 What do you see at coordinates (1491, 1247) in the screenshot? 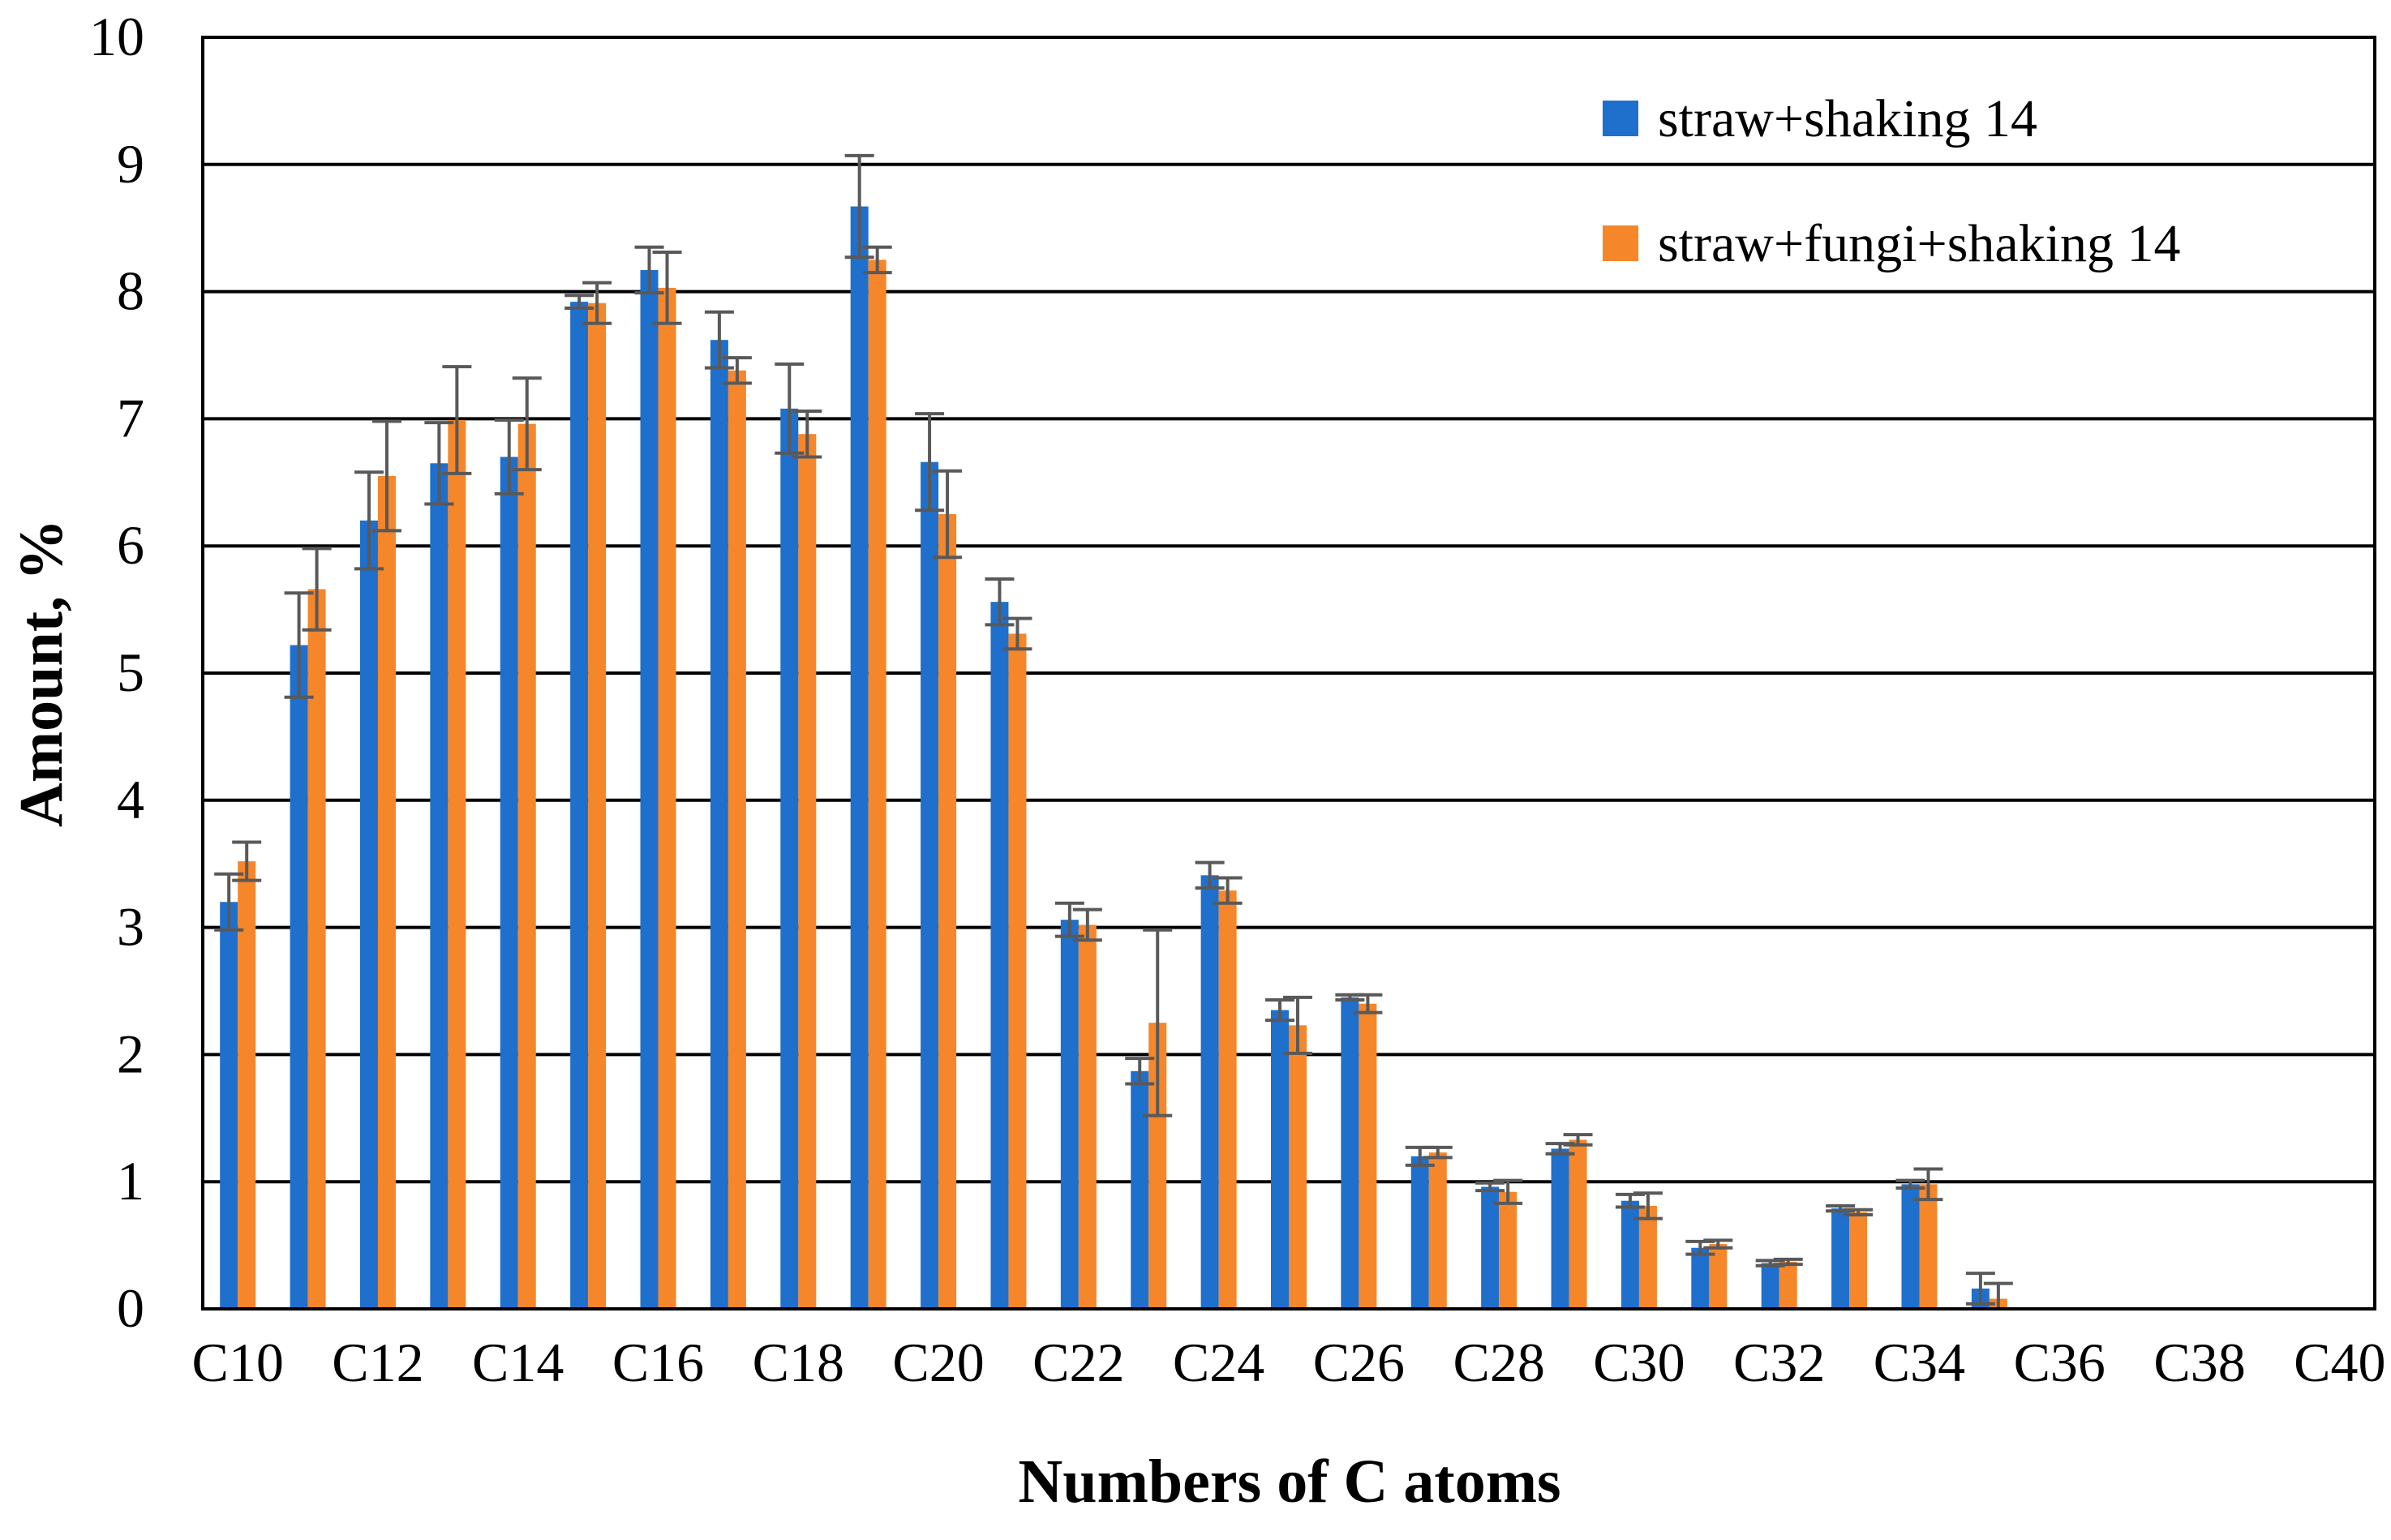
I see `bar-straw-shaking-C28` at bounding box center [1491, 1247].